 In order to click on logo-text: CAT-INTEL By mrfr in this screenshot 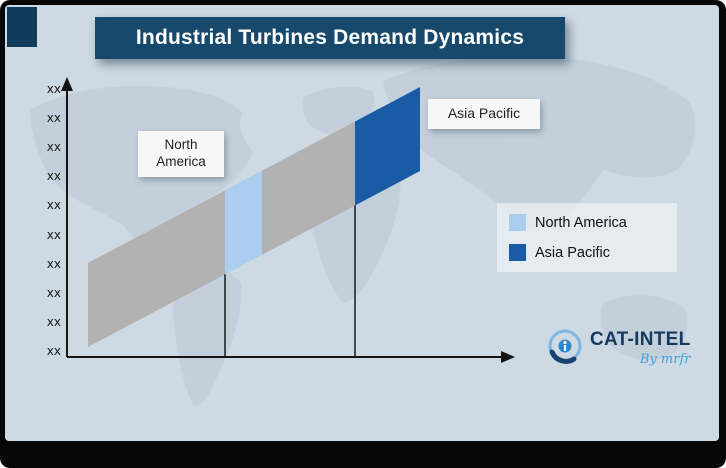, I will do `click(640, 348)`.